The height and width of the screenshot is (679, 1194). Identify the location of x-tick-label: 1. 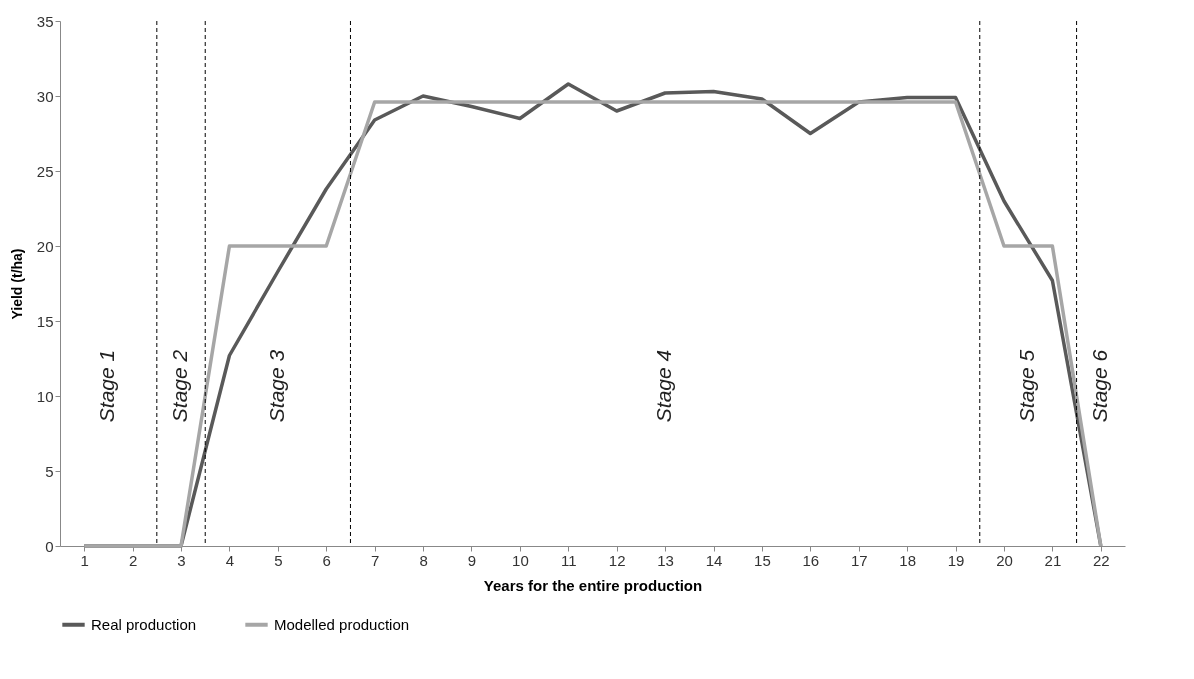
(84, 560).